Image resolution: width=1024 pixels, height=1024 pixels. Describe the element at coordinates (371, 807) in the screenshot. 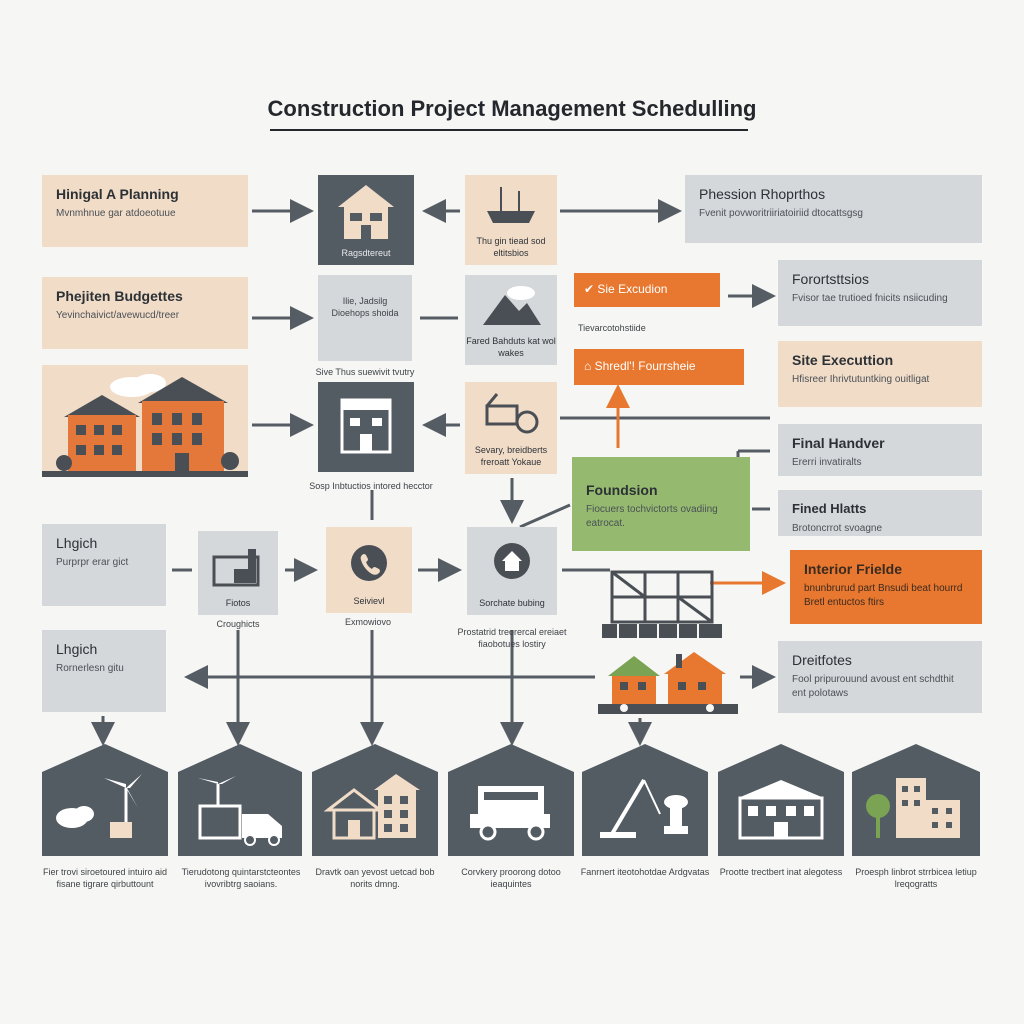

I see `house-pair-icon` at that location.